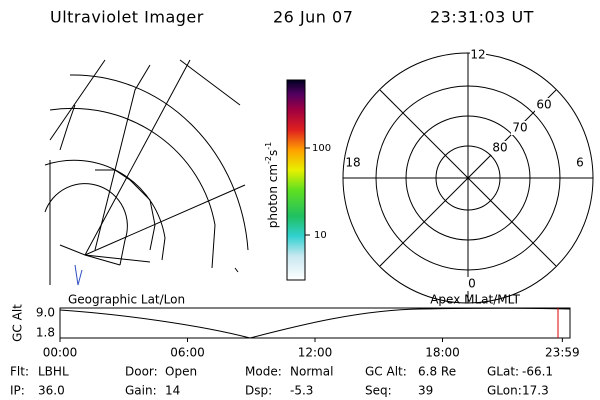 Image resolution: width=600 pixels, height=400 pixels. Describe the element at coordinates (442, 353) in the screenshot. I see `x-tick-label: 18:00` at that location.